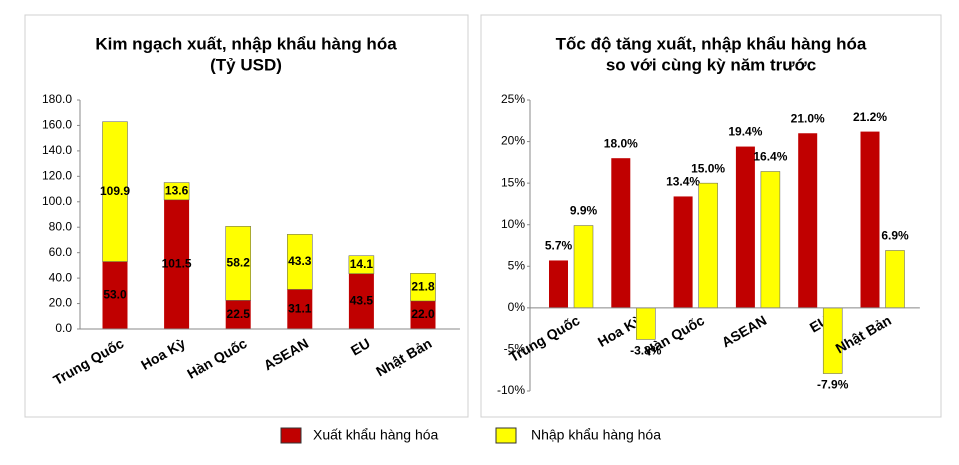 This screenshot has width=959, height=465. What do you see at coordinates (513, 99) in the screenshot?
I see `y-tick-label: 25%` at bounding box center [513, 99].